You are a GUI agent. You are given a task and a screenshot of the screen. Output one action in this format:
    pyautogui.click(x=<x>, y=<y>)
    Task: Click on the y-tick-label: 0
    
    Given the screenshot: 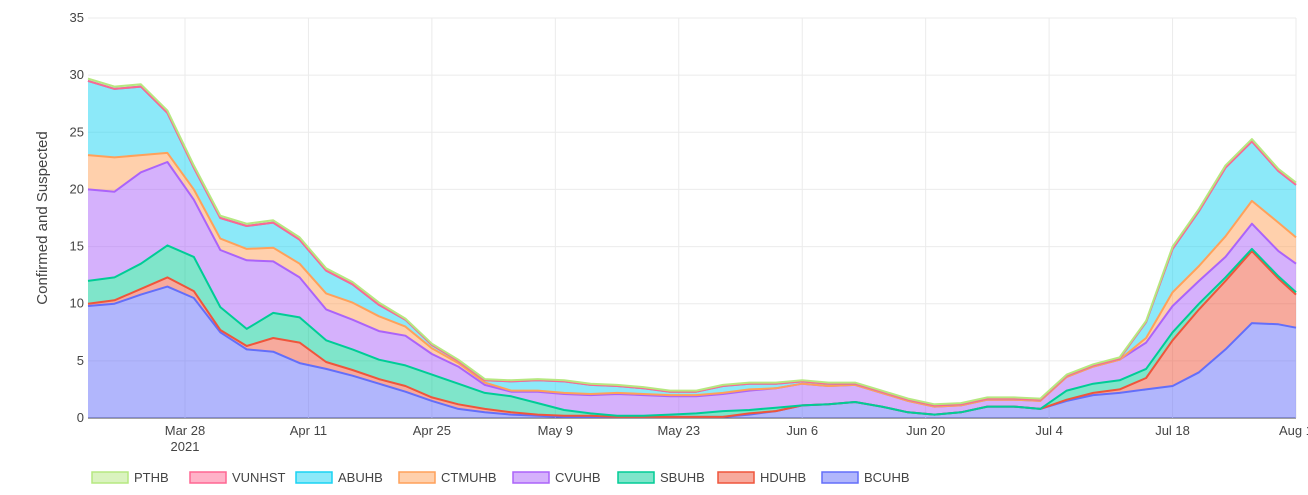 What is the action you would take?
    pyautogui.click(x=80, y=417)
    